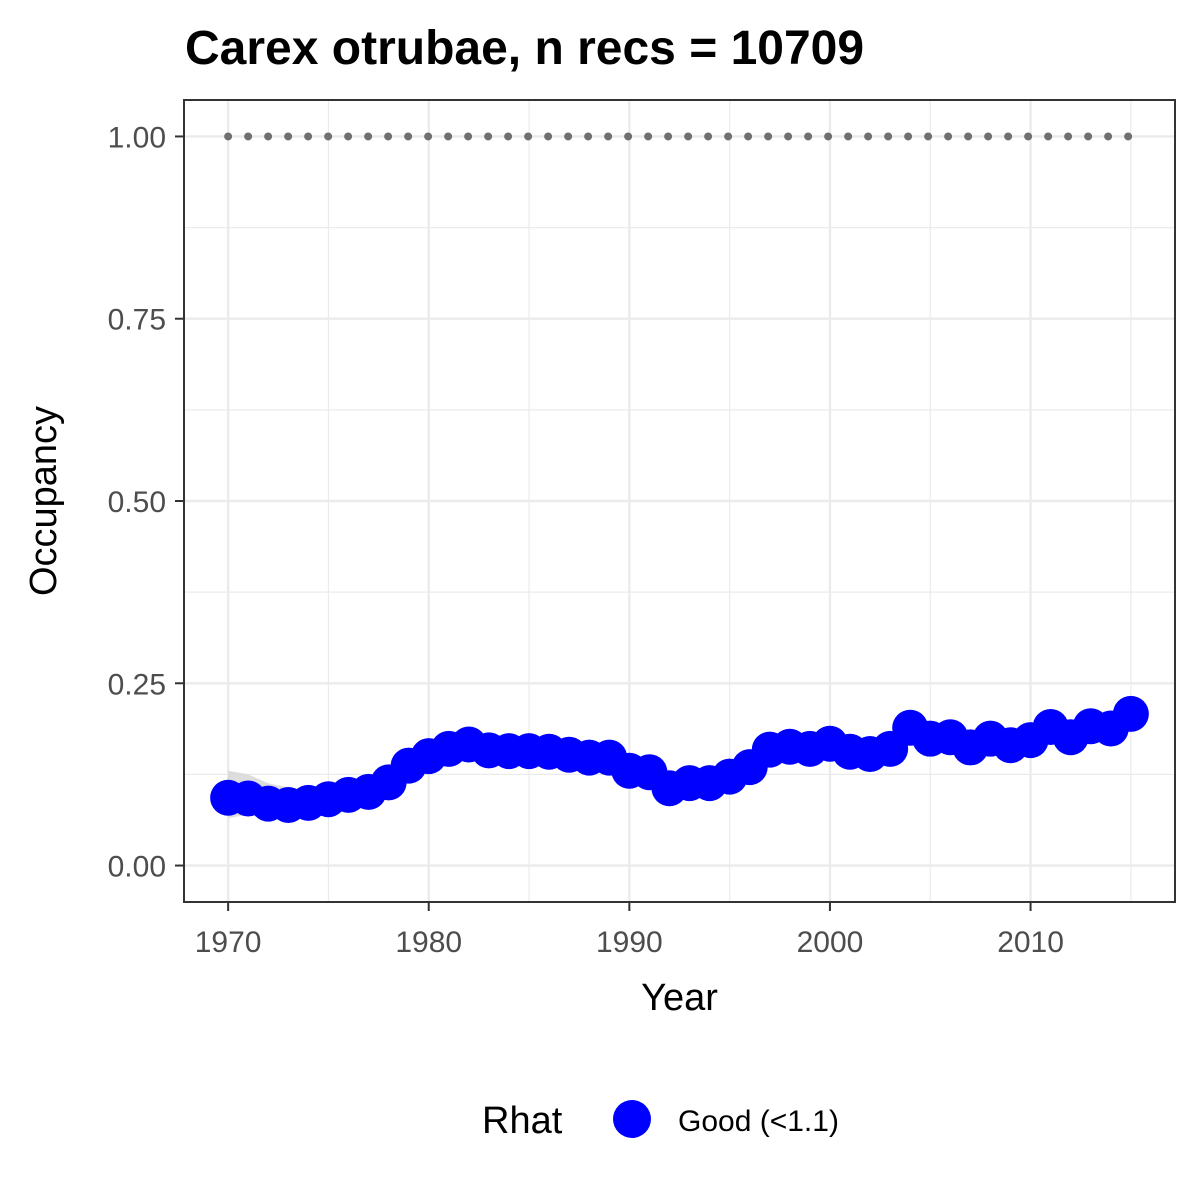  What do you see at coordinates (522, 1121) in the screenshot?
I see `legend-title: Rhat` at bounding box center [522, 1121].